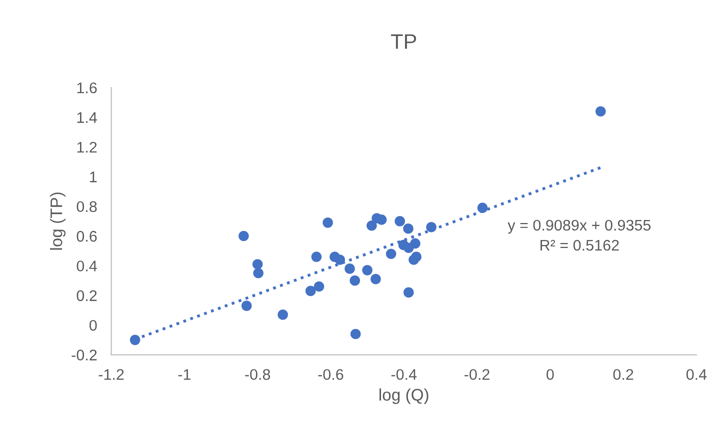 Image resolution: width=718 pixels, height=438 pixels. I want to click on annotation: y = 0.9089x + 0.9355, so click(579, 227).